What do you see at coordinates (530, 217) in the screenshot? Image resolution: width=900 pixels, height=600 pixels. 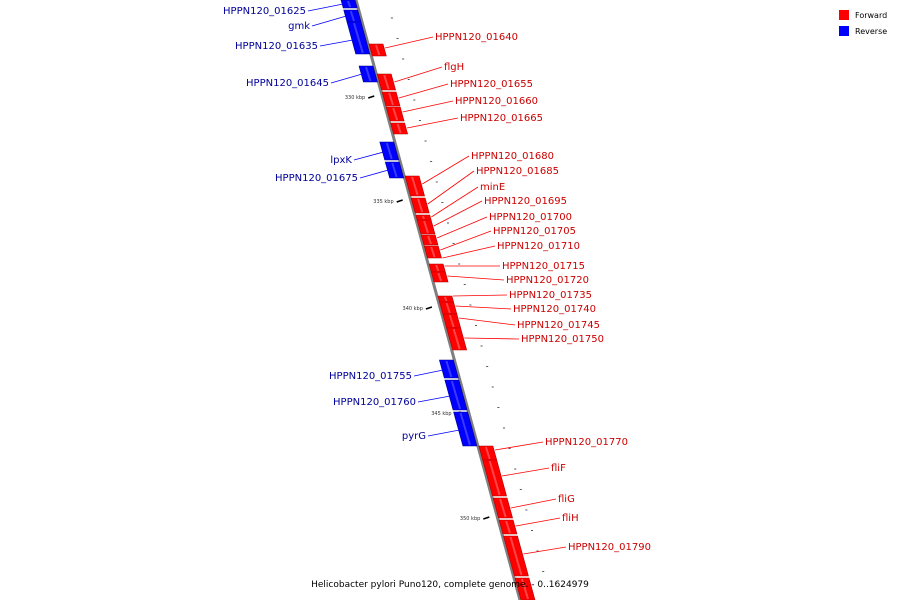 I see `gene-label-forward: HPPN120_01700` at bounding box center [530, 217].